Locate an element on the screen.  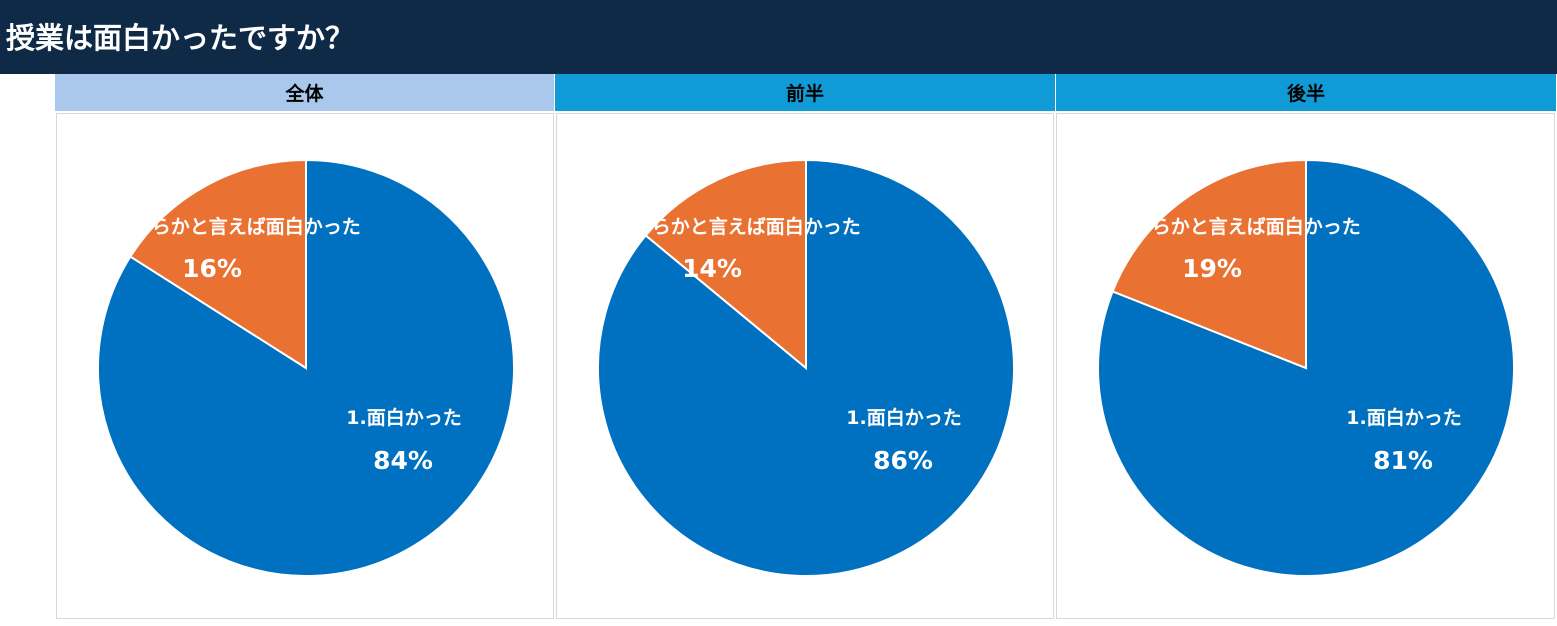
panel-header-second-half: 後半 is located at coordinates (1306, 92).